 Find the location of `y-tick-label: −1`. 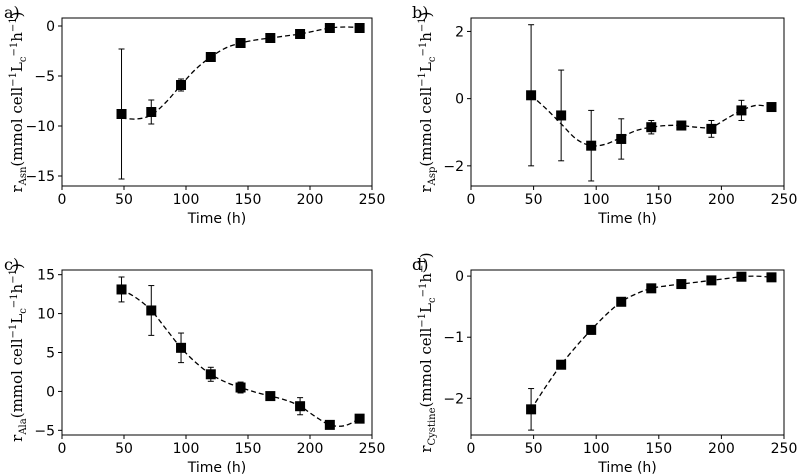

y-tick-label: −1 is located at coordinates (453, 338).